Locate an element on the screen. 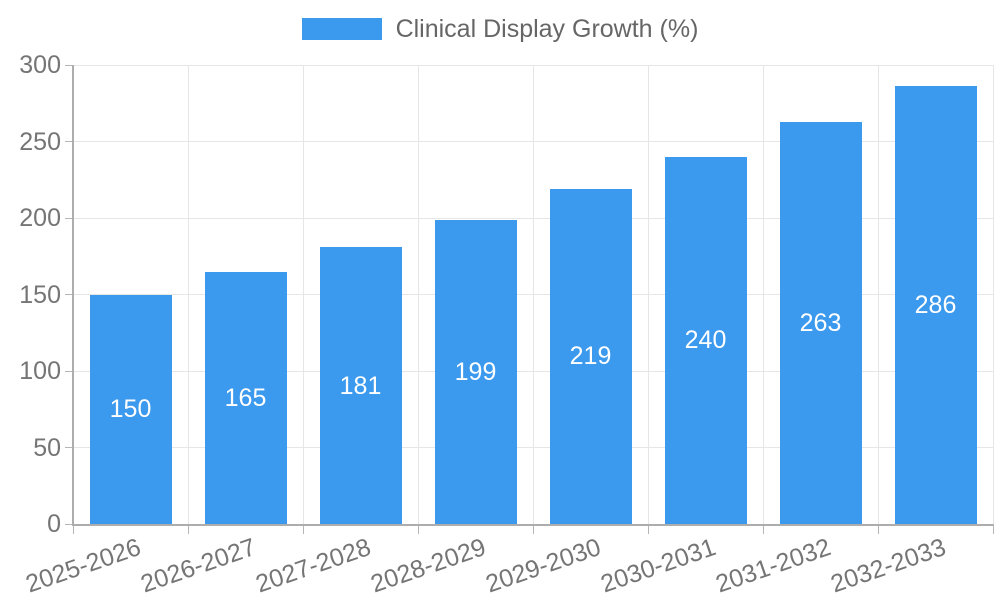 This screenshot has height=600, width=1000. y-tick-label: 50 is located at coordinates (47, 447).